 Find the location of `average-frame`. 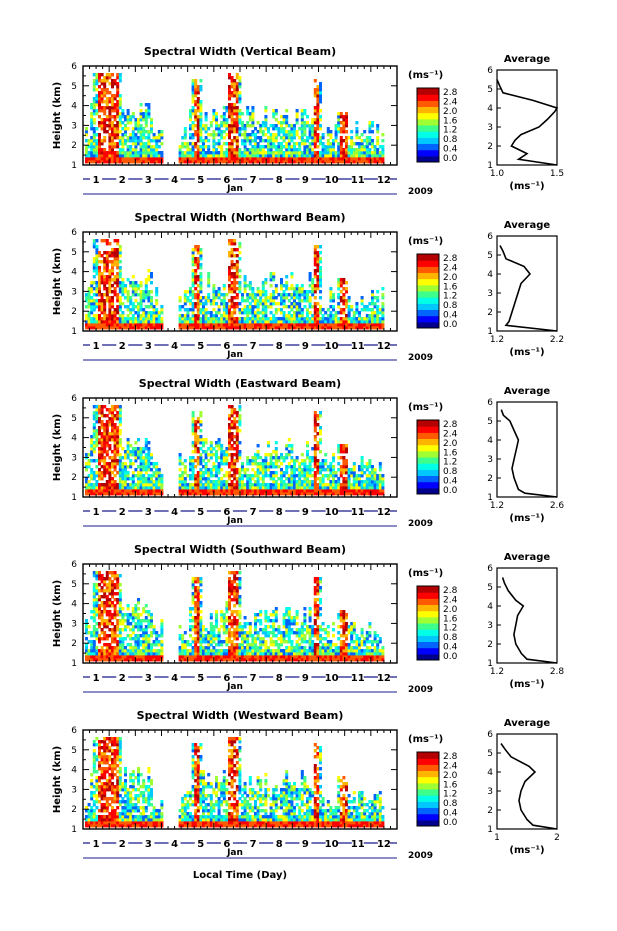

average-frame is located at coordinates (527, 117).